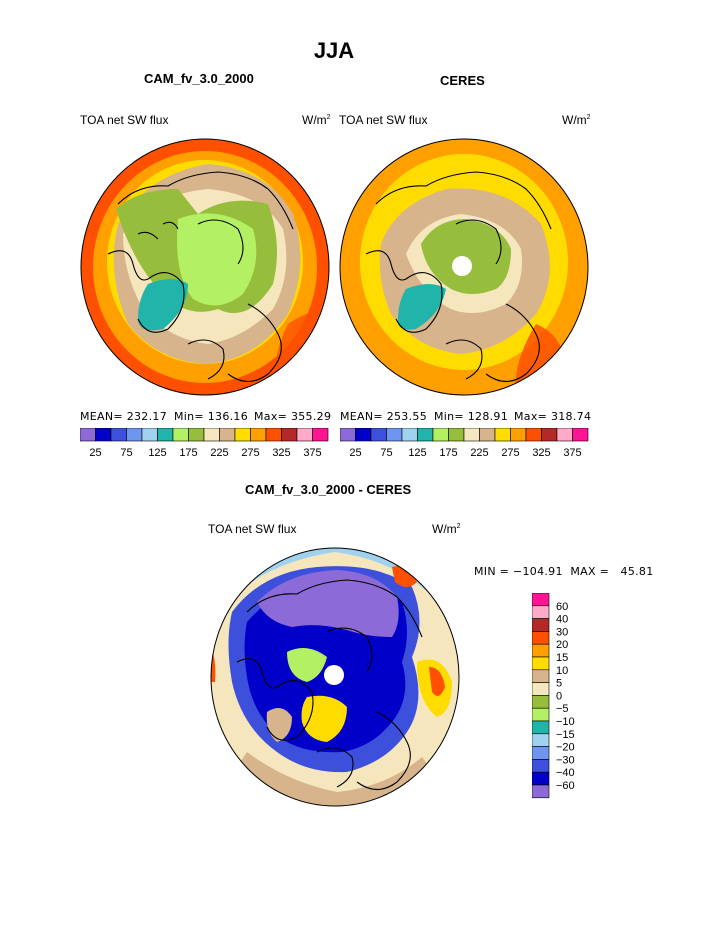  Describe the element at coordinates (564, 571) in the screenshot. I see `panel3-min-max: MIN = −104.91 MAX = 45.81` at that location.